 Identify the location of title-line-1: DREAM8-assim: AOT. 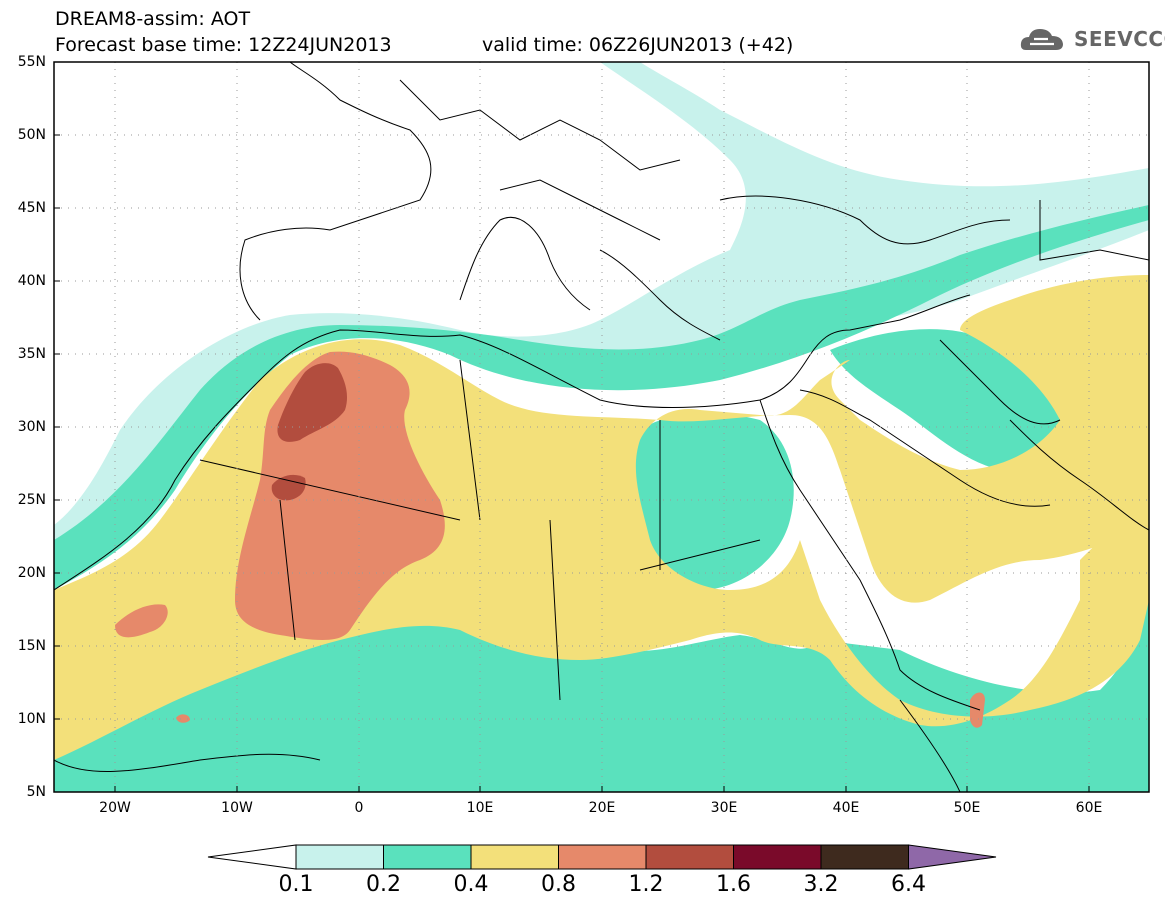
(153, 19).